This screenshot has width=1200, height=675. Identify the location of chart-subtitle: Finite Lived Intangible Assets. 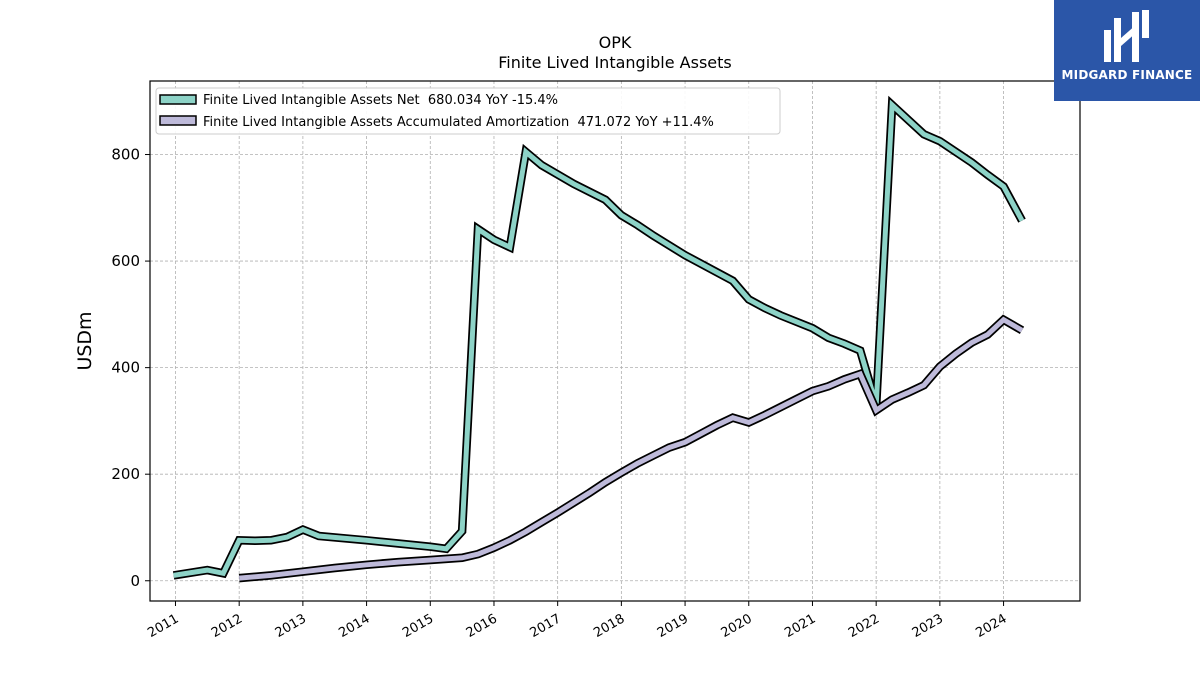
(614, 62).